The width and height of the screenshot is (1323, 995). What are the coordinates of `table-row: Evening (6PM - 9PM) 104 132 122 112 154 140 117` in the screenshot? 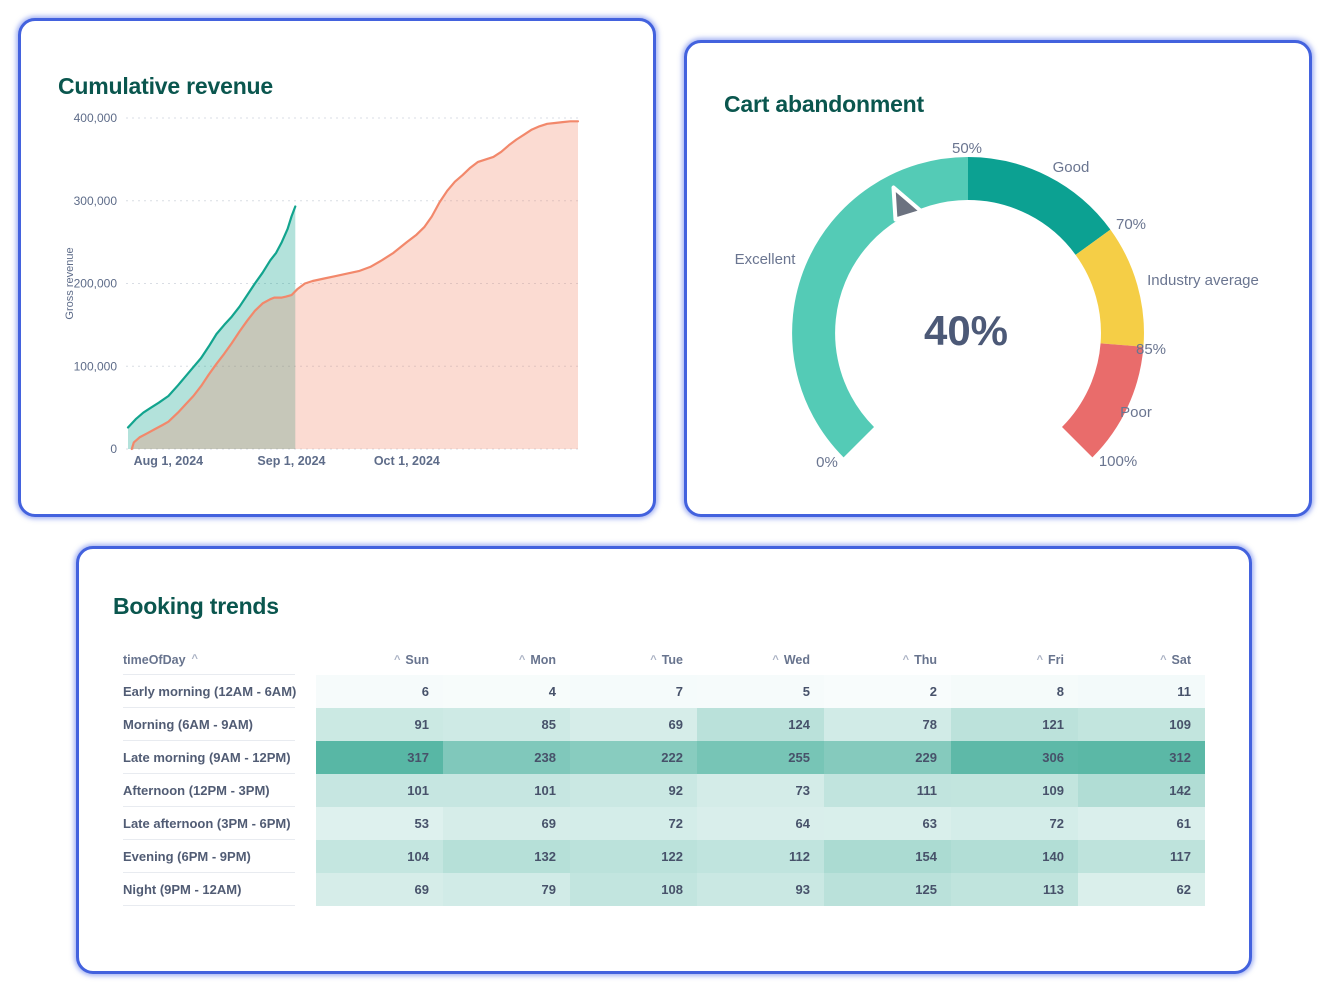 It's located at (664, 856).